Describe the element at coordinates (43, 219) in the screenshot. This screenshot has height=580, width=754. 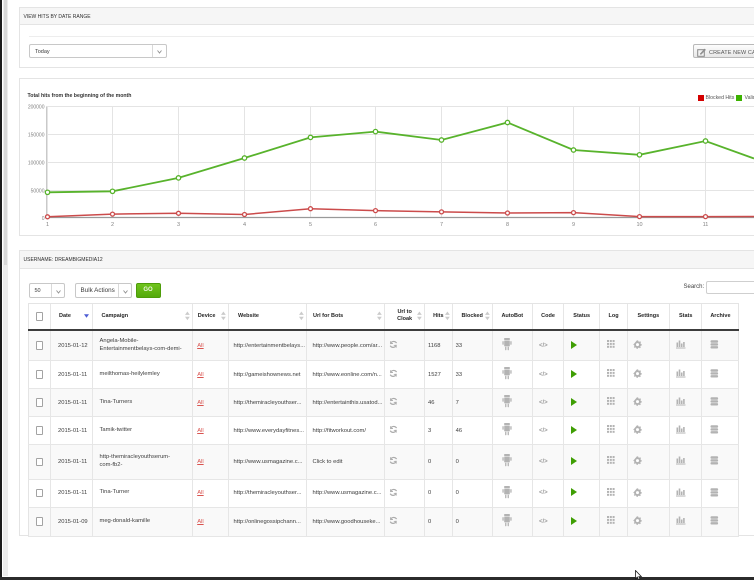
I see `svg-text: 0` at that location.